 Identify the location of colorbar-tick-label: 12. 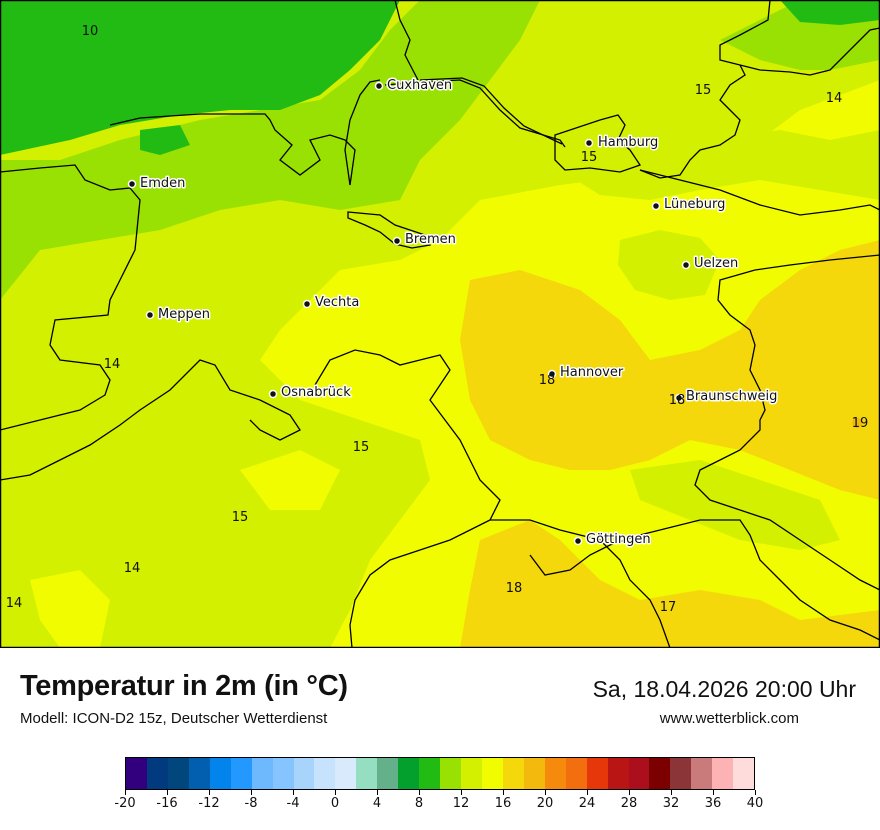
(461, 803).